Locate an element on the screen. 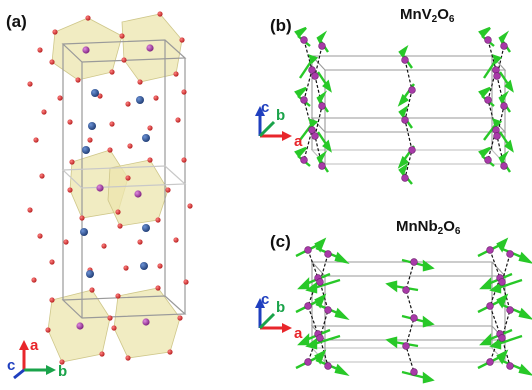 This screenshot has height=390, width=532. axis-label-b-b: b is located at coordinates (280, 115).